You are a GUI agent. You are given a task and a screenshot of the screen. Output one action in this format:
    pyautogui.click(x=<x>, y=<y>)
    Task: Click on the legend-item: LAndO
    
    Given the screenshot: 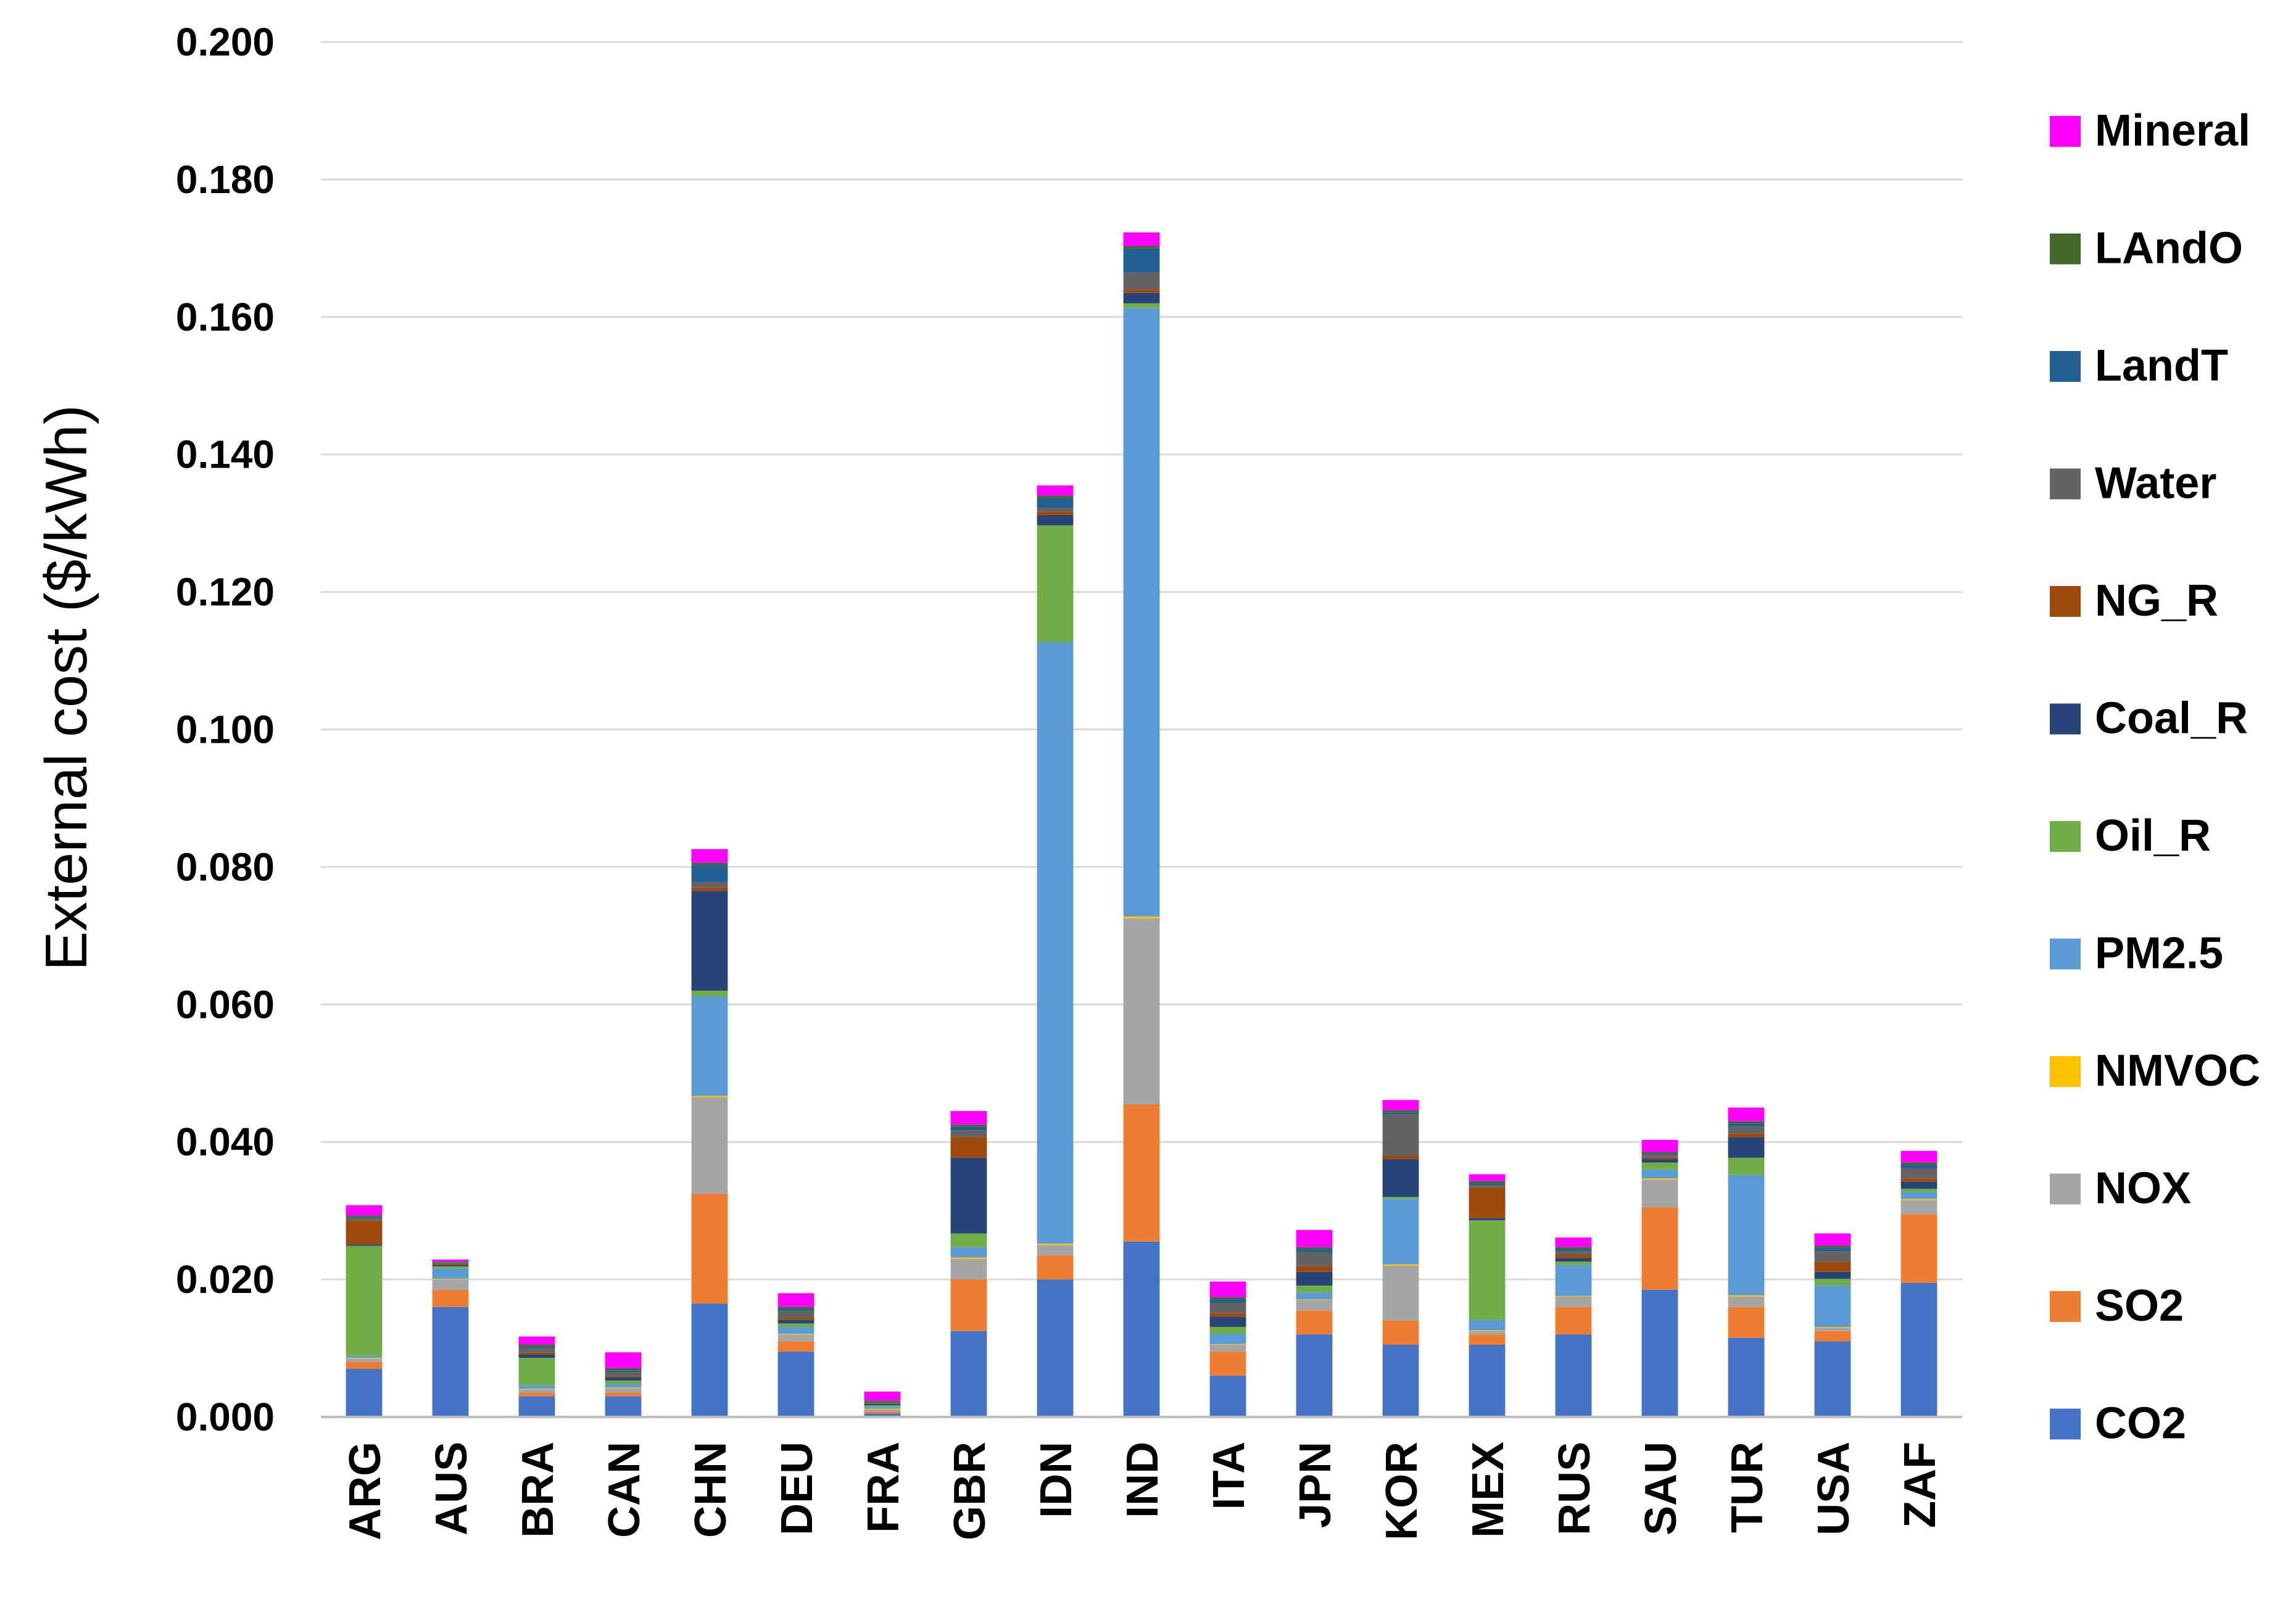 What is the action you would take?
    pyautogui.click(x=2146, y=249)
    